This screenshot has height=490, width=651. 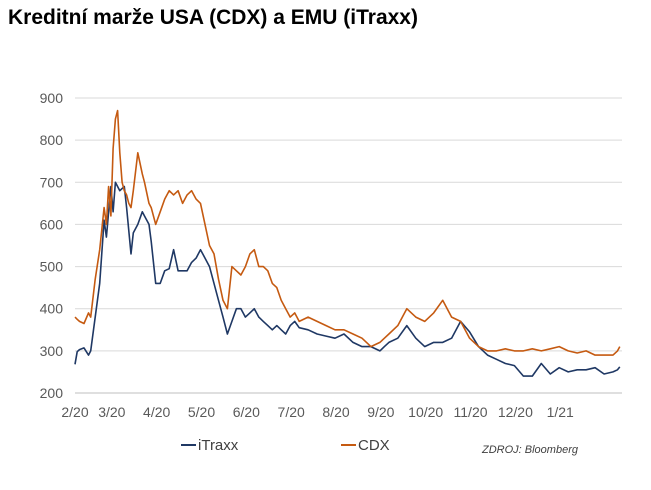 What do you see at coordinates (218, 445) in the screenshot?
I see `legend-itraxx-label: iTraxx` at bounding box center [218, 445].